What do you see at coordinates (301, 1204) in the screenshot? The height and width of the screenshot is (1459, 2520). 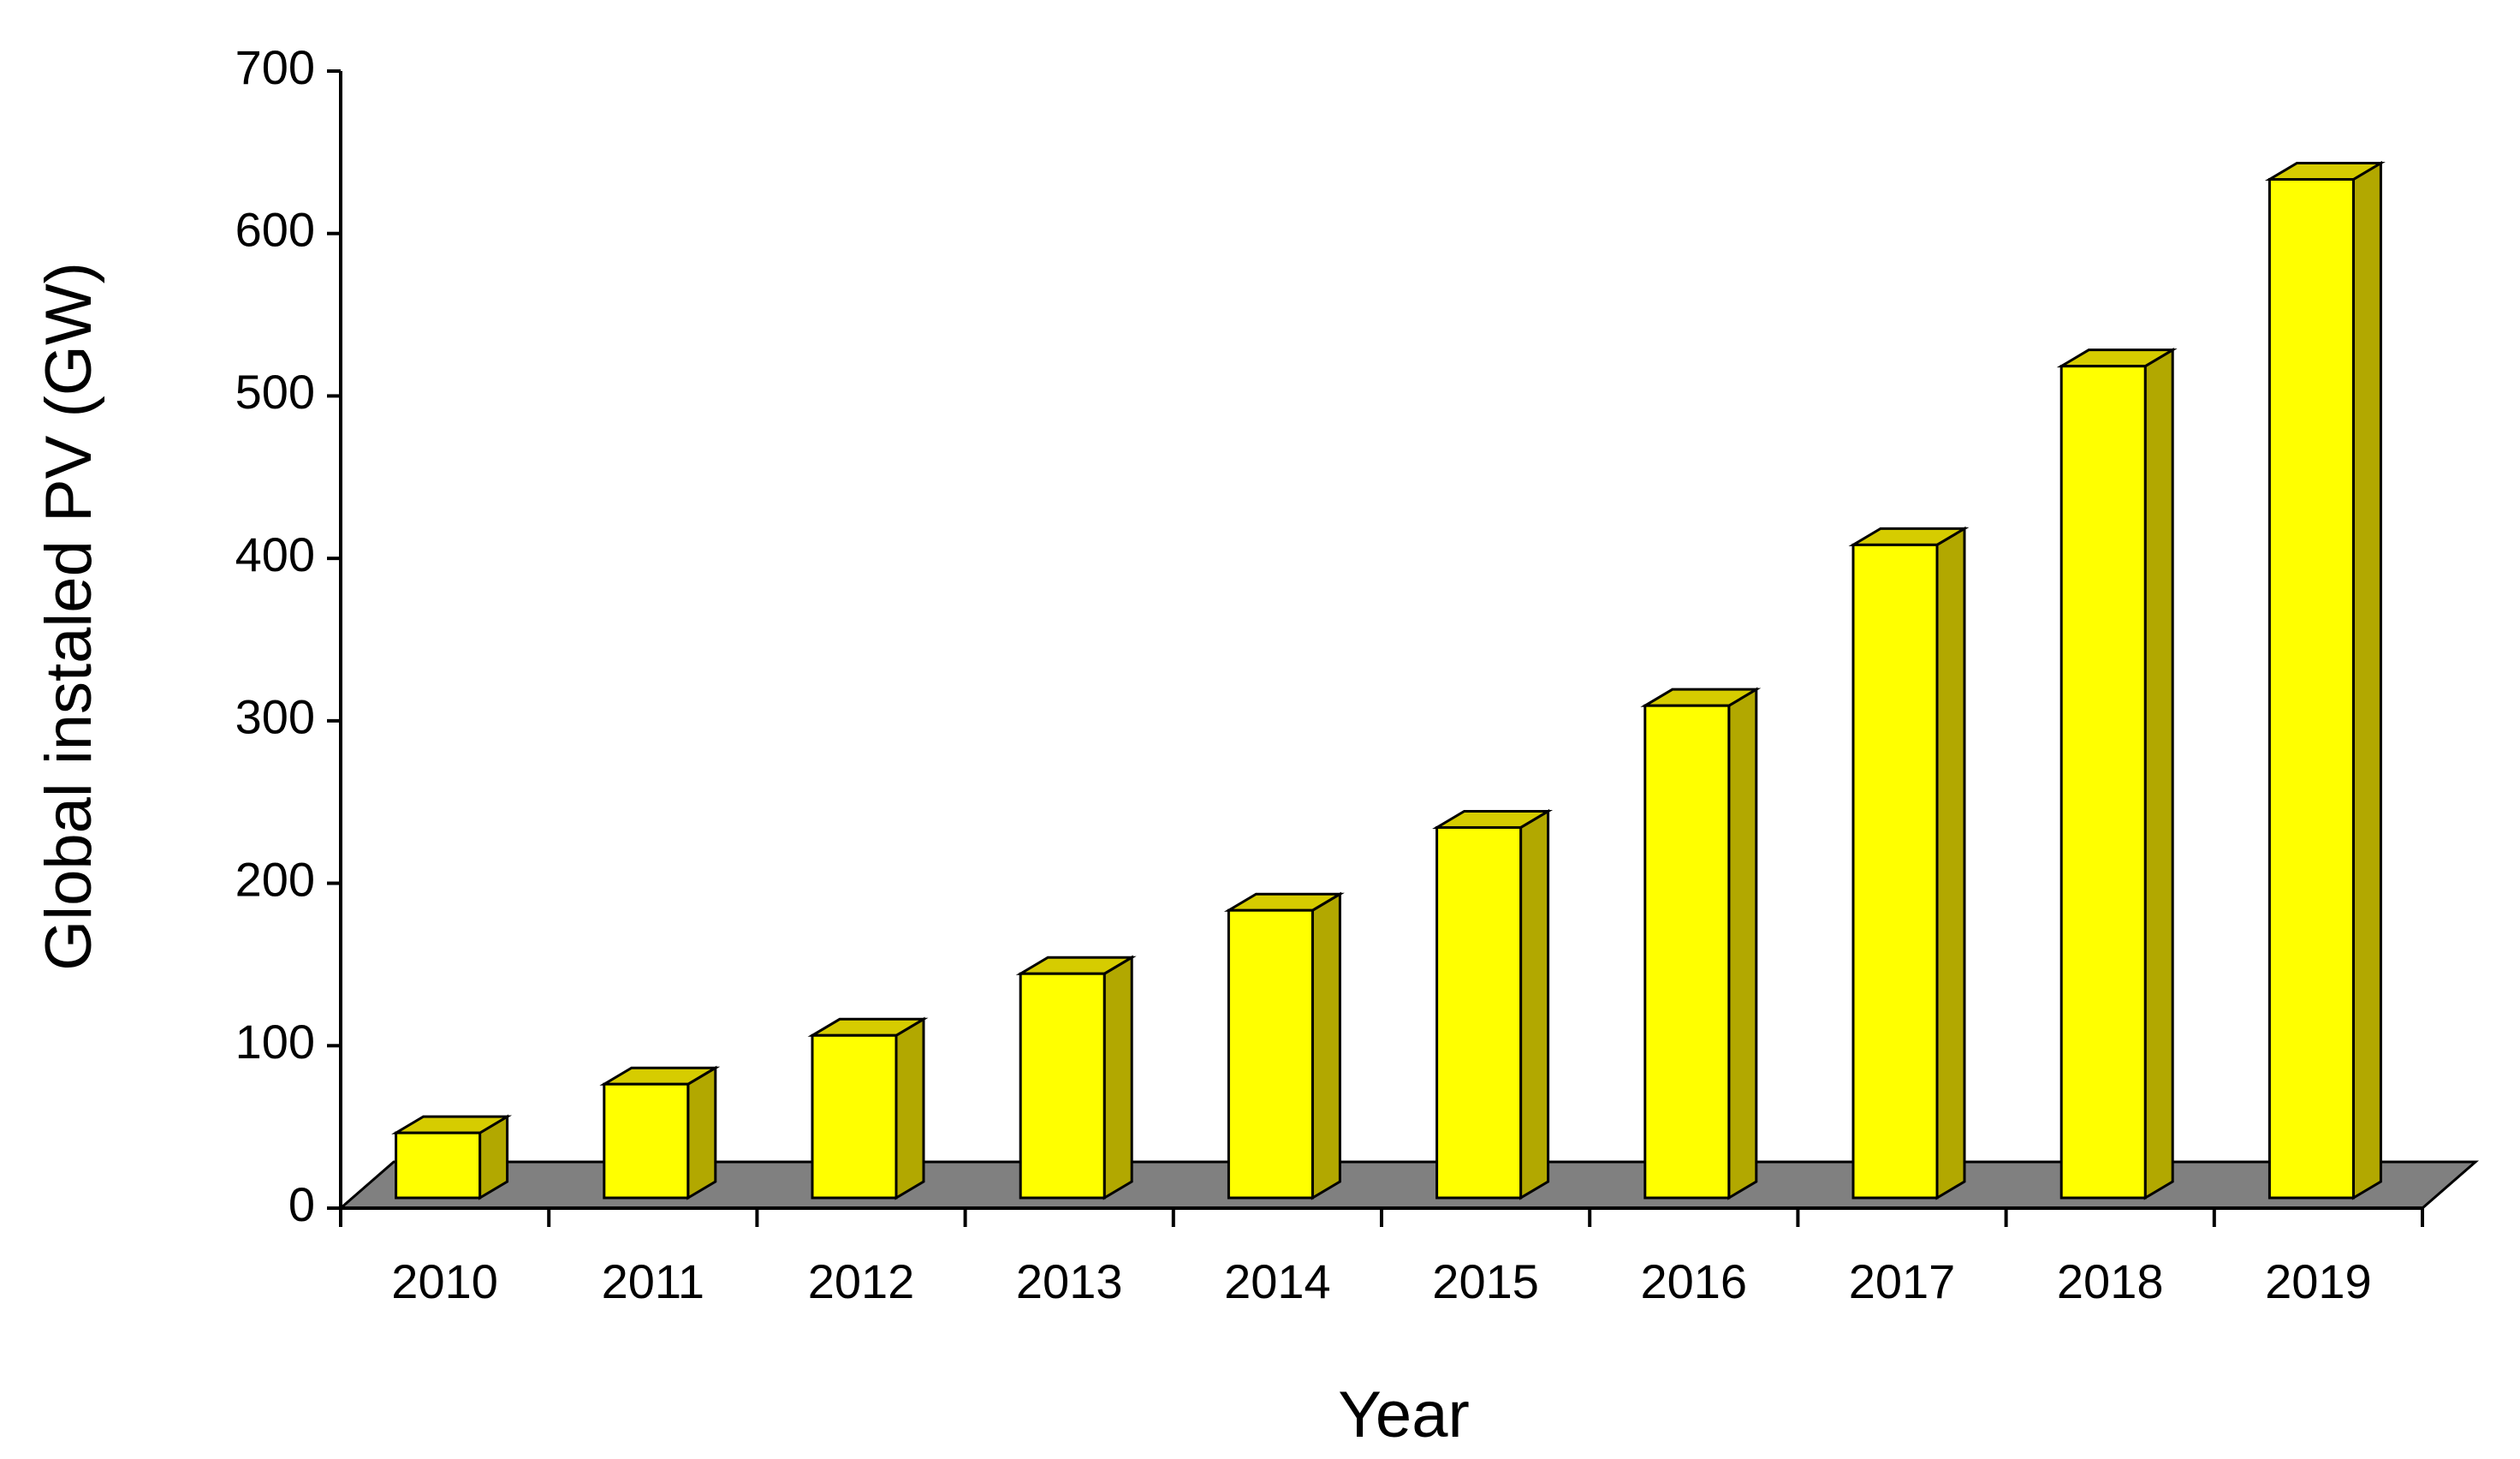 I see `y-tick-label: 0` at bounding box center [301, 1204].